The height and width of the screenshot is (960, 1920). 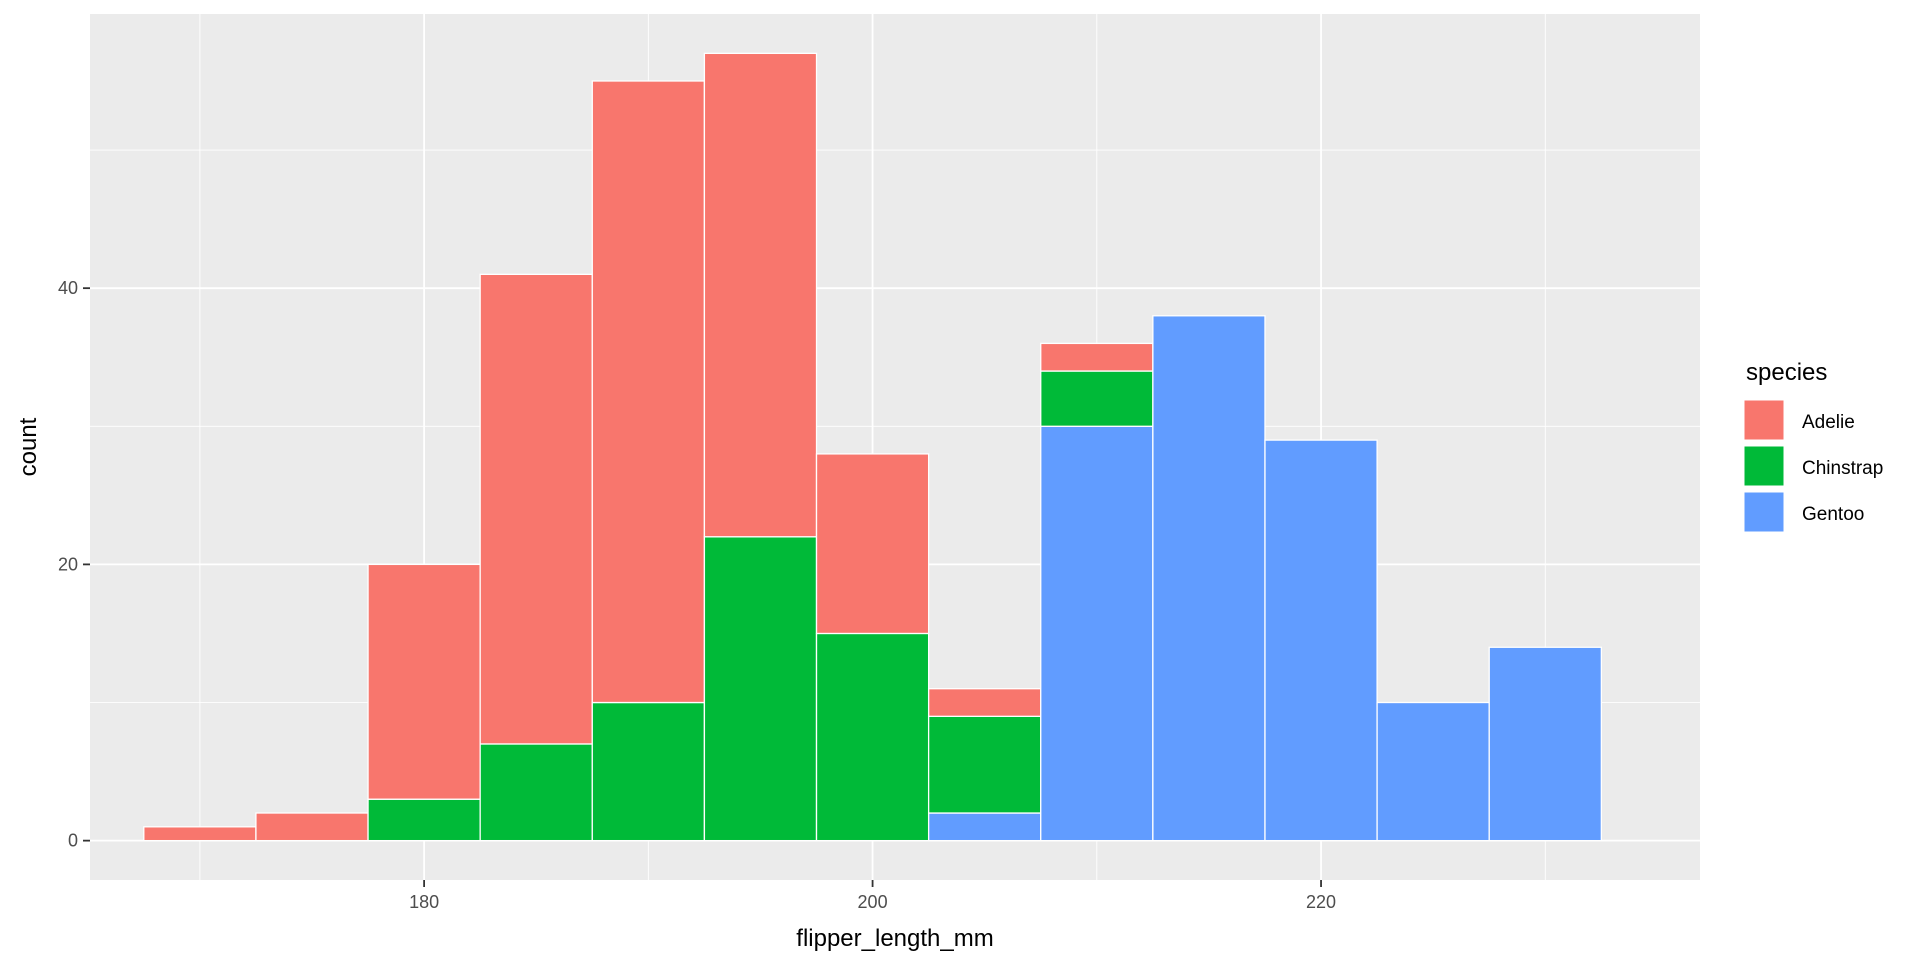 I want to click on legend-key-adelie, so click(x=1764, y=420).